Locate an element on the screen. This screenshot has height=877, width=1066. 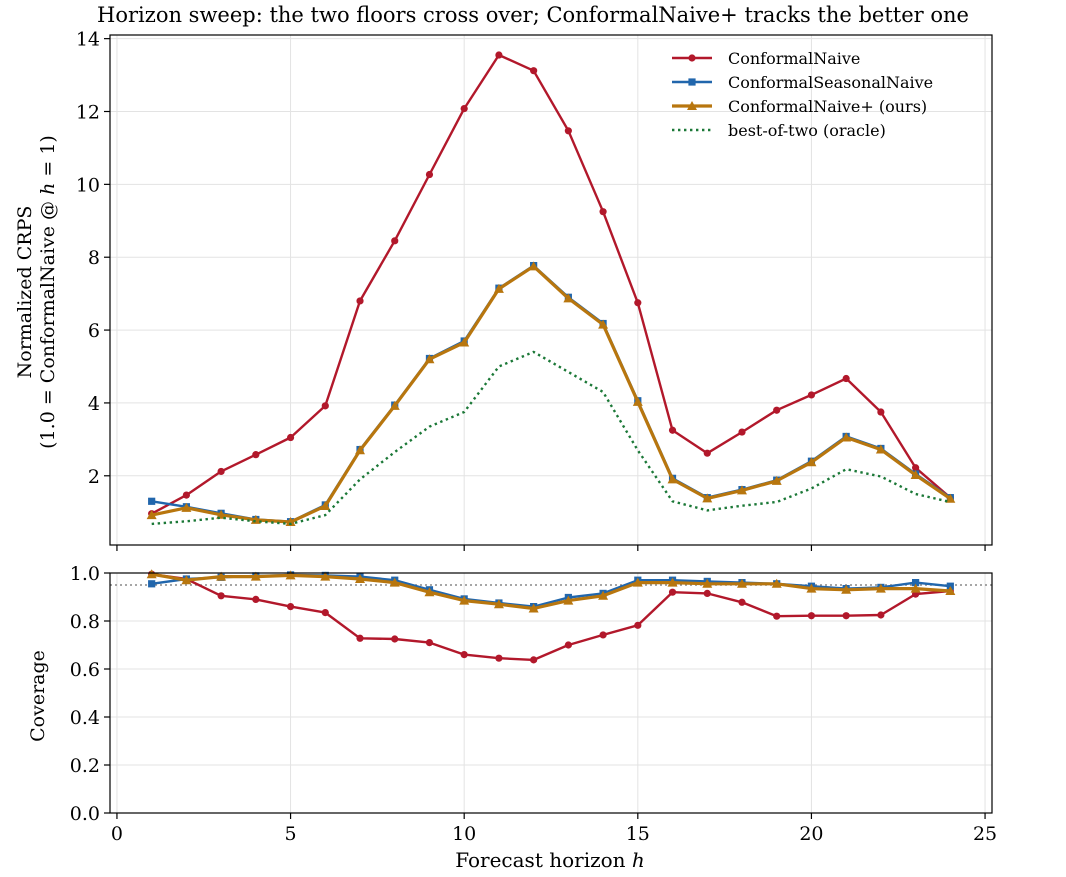
top-y-tick-label: 14 is located at coordinates (88, 40).